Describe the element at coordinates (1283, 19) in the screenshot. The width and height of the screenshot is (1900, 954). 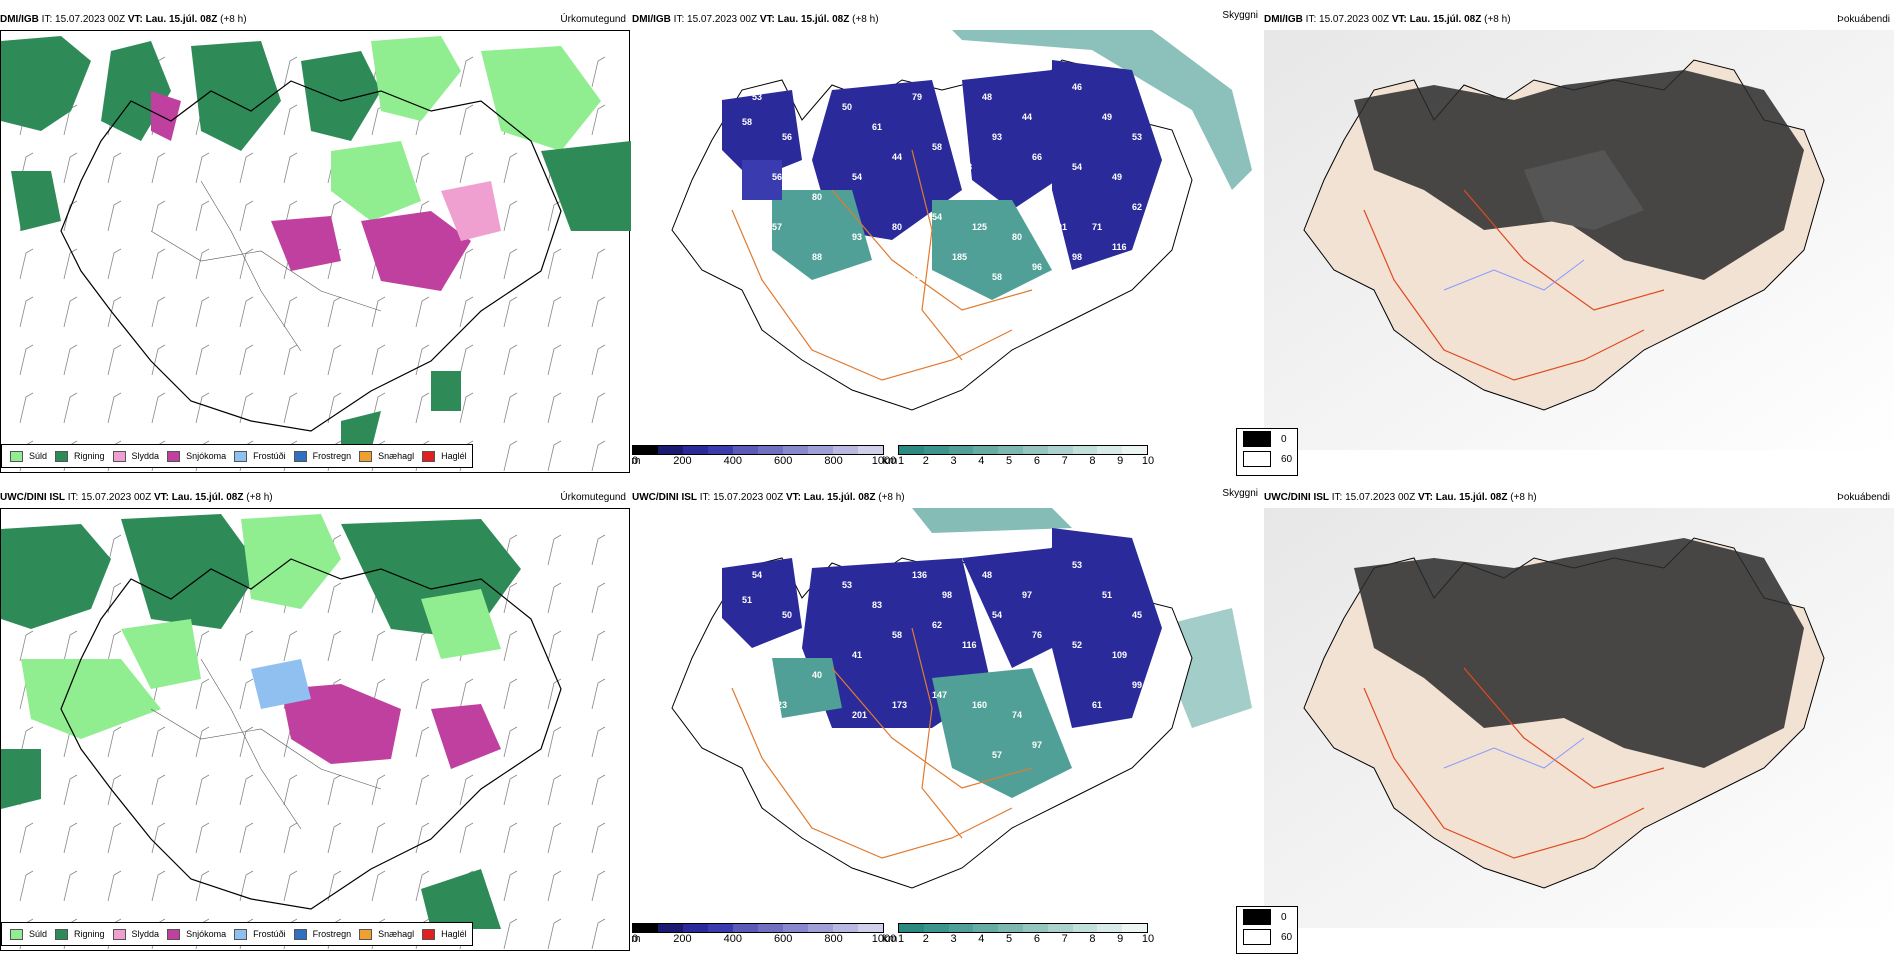
I see `model-name: DMI/IGB` at that location.